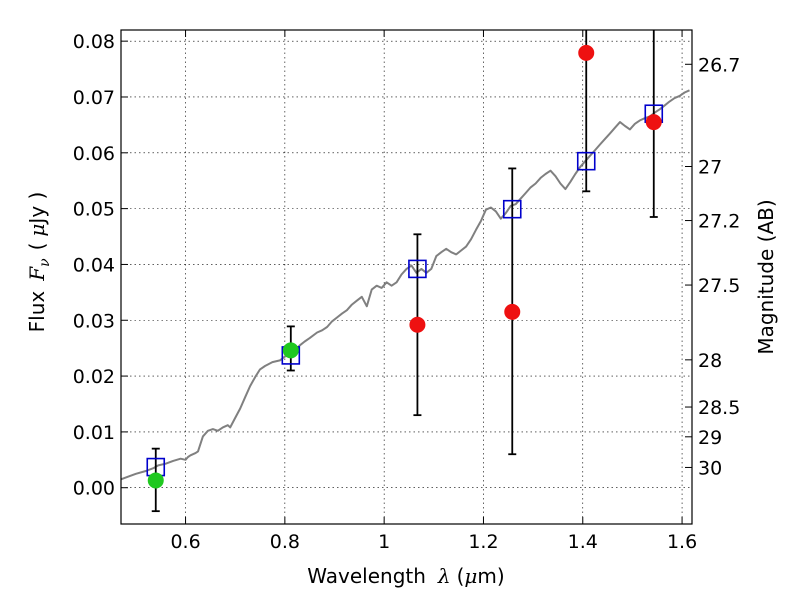 This screenshot has width=800, height=600. Describe the element at coordinates (405, 576) in the screenshot. I see `x-axis-label: Wavelength λ (μm)` at that location.